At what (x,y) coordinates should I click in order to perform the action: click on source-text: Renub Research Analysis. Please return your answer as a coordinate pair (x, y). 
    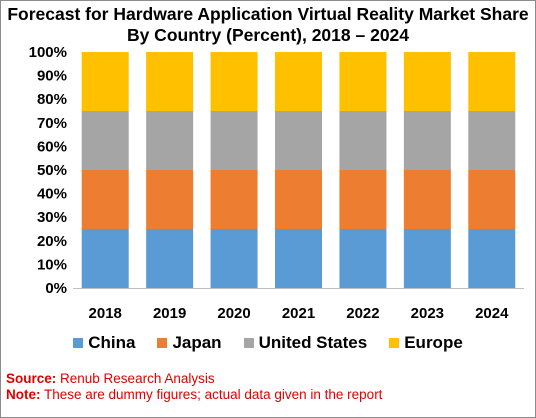
    Looking at the image, I should click on (135, 378).